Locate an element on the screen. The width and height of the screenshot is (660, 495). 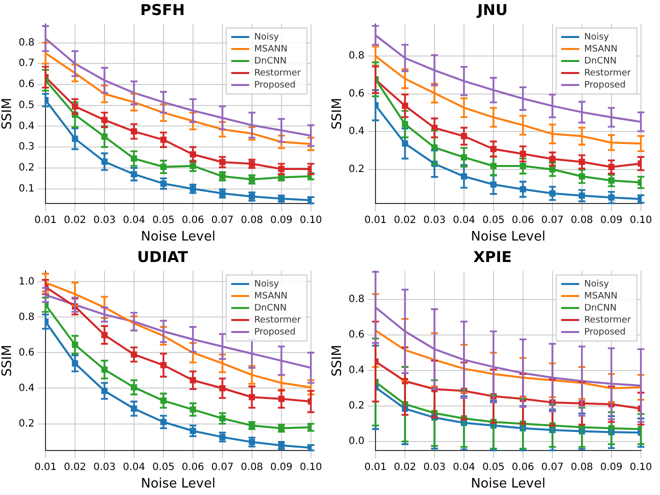
chart-title: JNU is located at coordinates (492, 9).